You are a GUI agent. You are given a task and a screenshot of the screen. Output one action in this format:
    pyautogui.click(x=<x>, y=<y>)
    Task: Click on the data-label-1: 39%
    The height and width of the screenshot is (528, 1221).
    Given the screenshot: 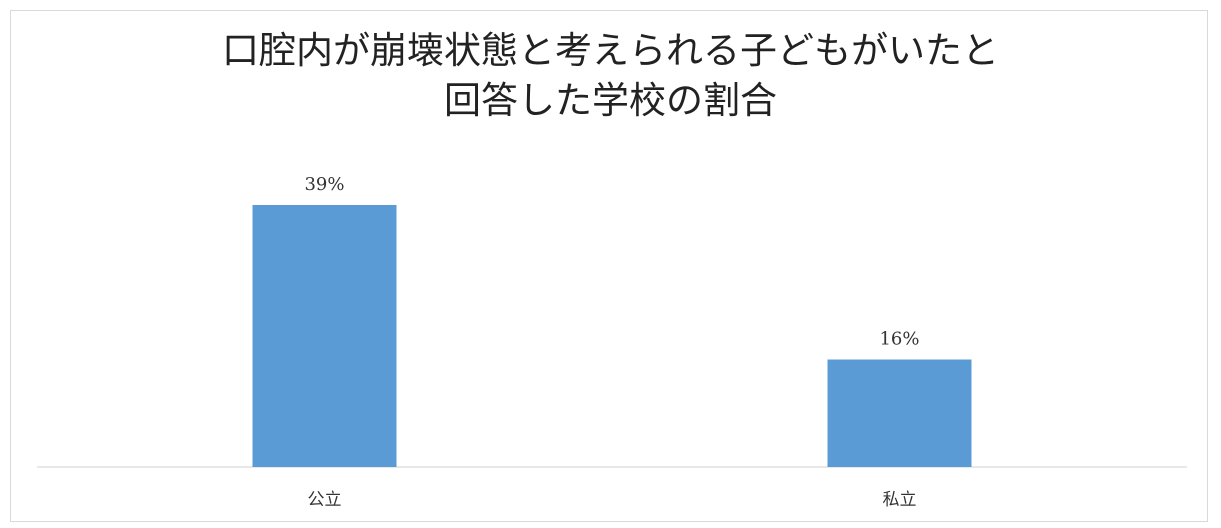 What is the action you would take?
    pyautogui.click(x=324, y=184)
    